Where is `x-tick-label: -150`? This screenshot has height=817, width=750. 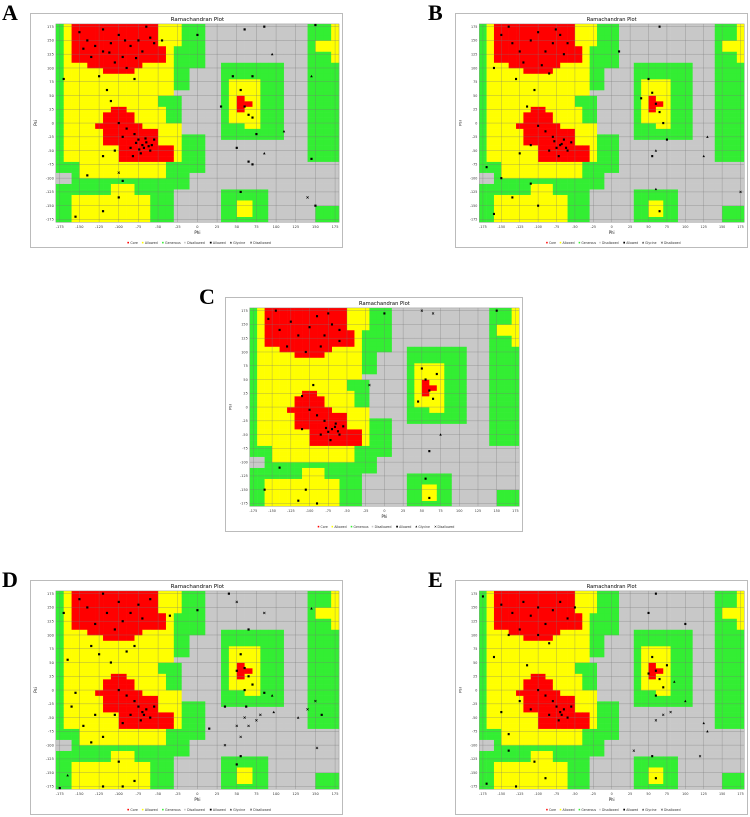 x-tick-label: -150 is located at coordinates (272, 511).